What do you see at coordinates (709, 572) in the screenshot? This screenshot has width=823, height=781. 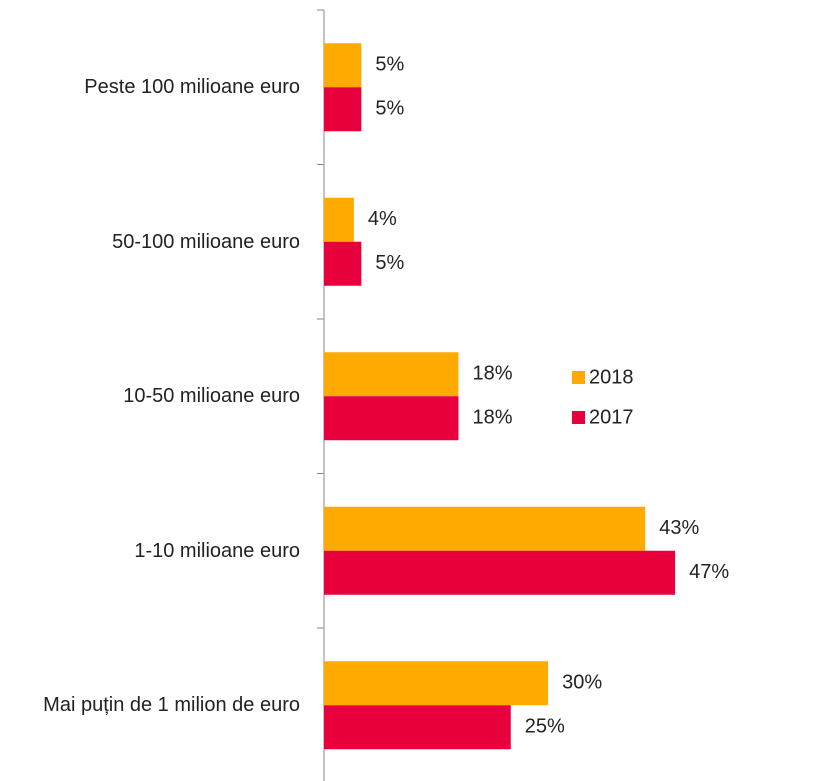 I see `value-label: 47%` at bounding box center [709, 572].